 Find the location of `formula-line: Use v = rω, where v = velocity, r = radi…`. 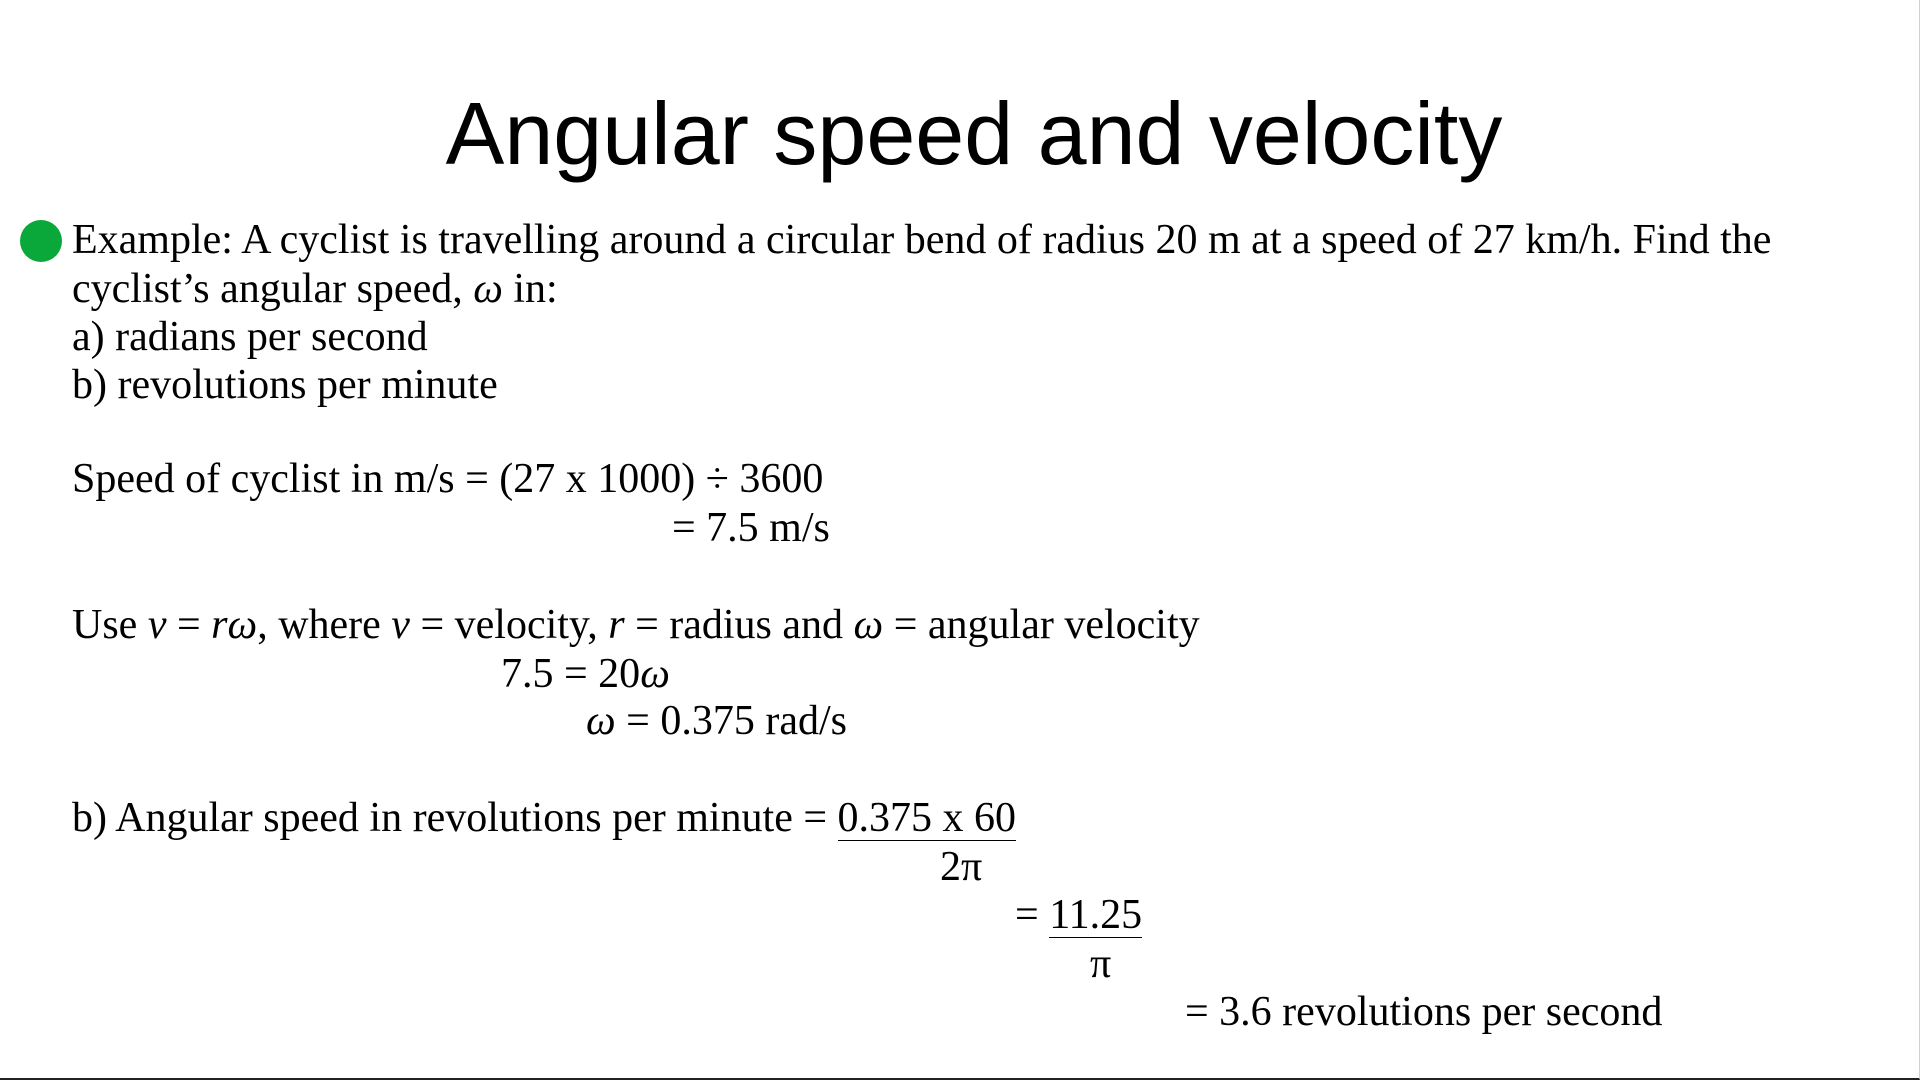

formula-line: Use v = rω, where v = velocity, r = radi… is located at coordinates (636, 625).